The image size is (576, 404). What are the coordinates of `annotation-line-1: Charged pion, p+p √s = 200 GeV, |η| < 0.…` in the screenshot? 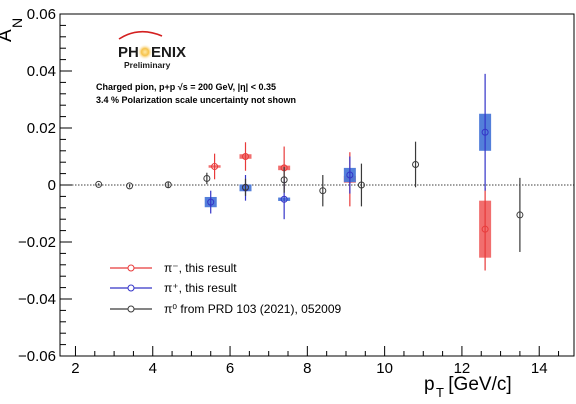 It's located at (186, 87).